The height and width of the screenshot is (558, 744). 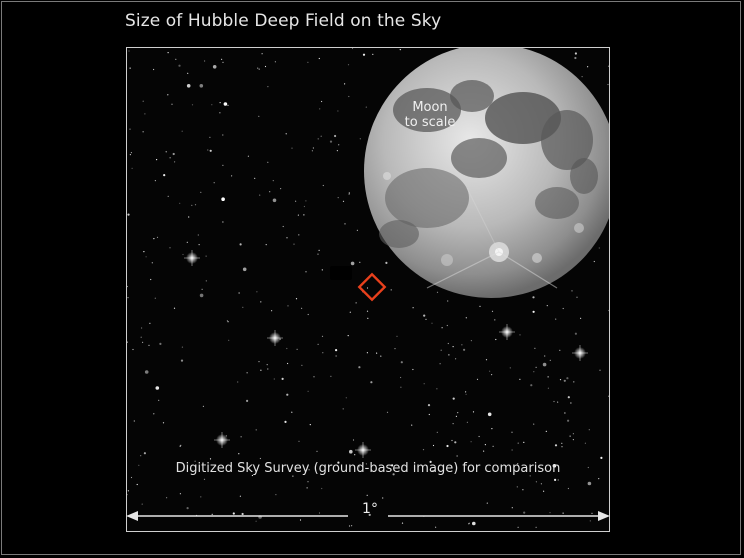 I want to click on moon-label-line2: to scale, so click(x=430, y=122).